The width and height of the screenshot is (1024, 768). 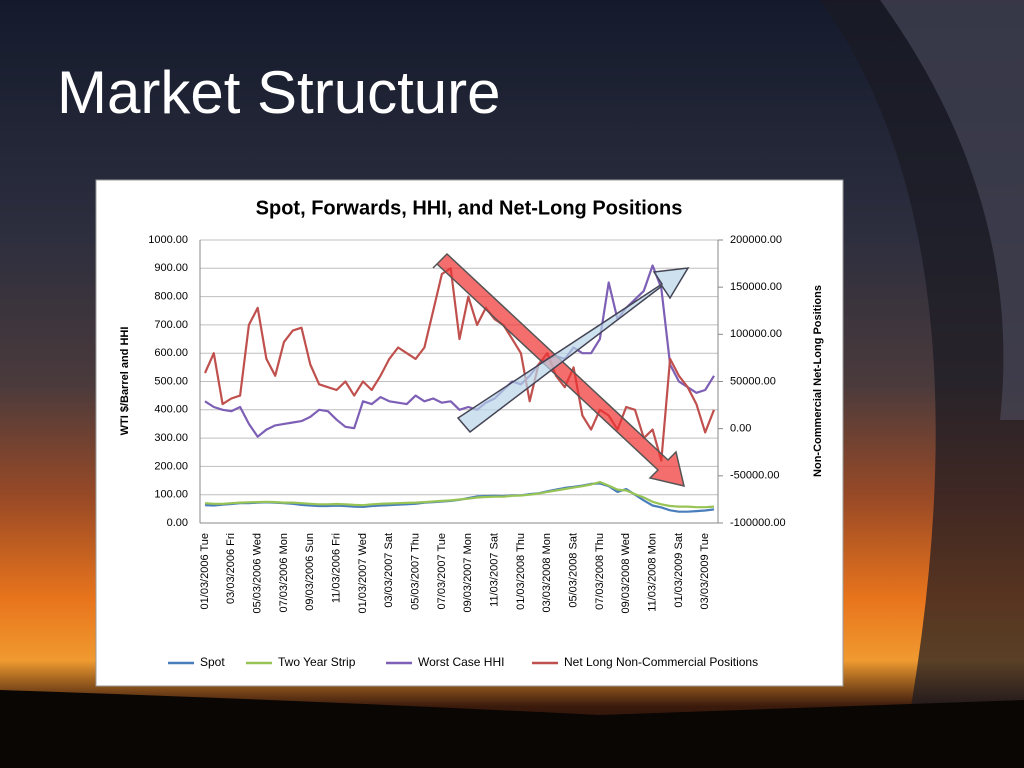 What do you see at coordinates (284, 573) in the screenshot?
I see `x-tick-label: 07/03/2006 Mon` at bounding box center [284, 573].